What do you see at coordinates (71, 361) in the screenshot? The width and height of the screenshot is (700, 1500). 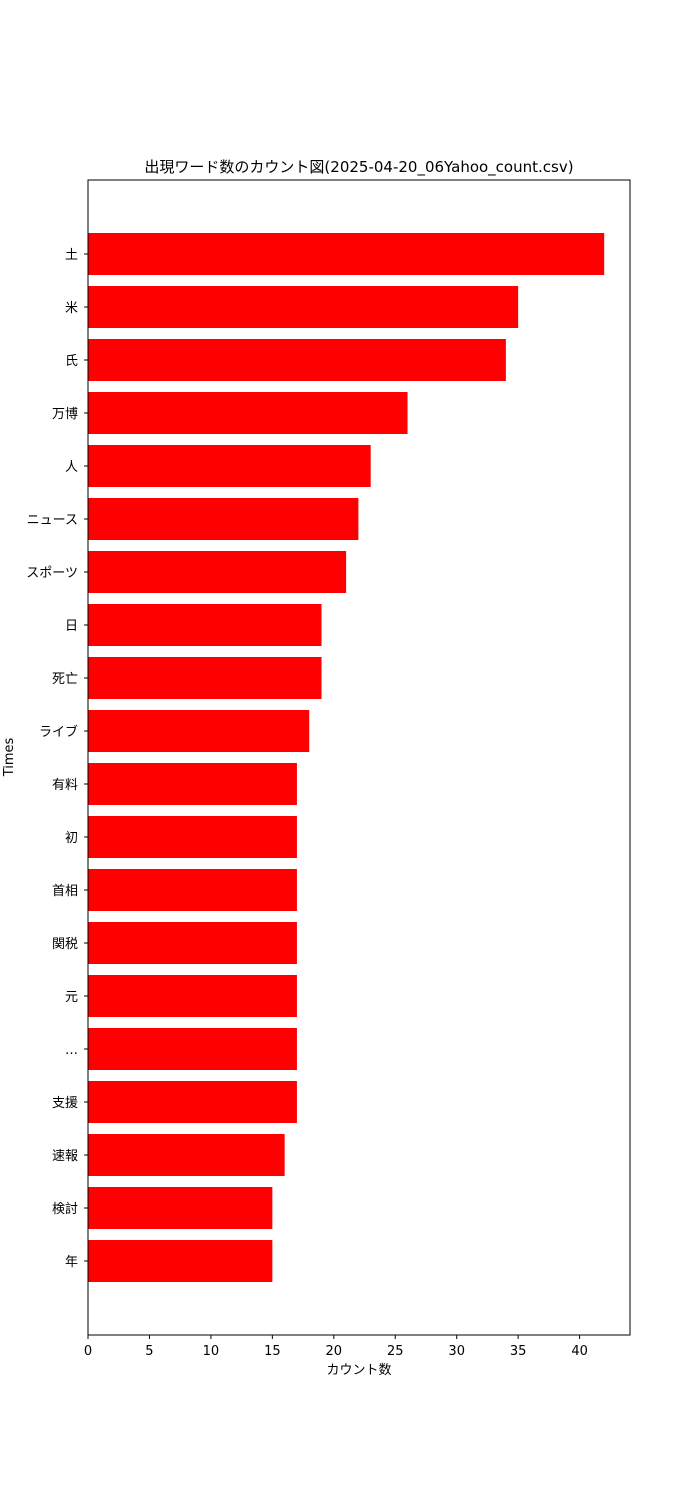 I see `y-tick-label: 氏` at bounding box center [71, 361].